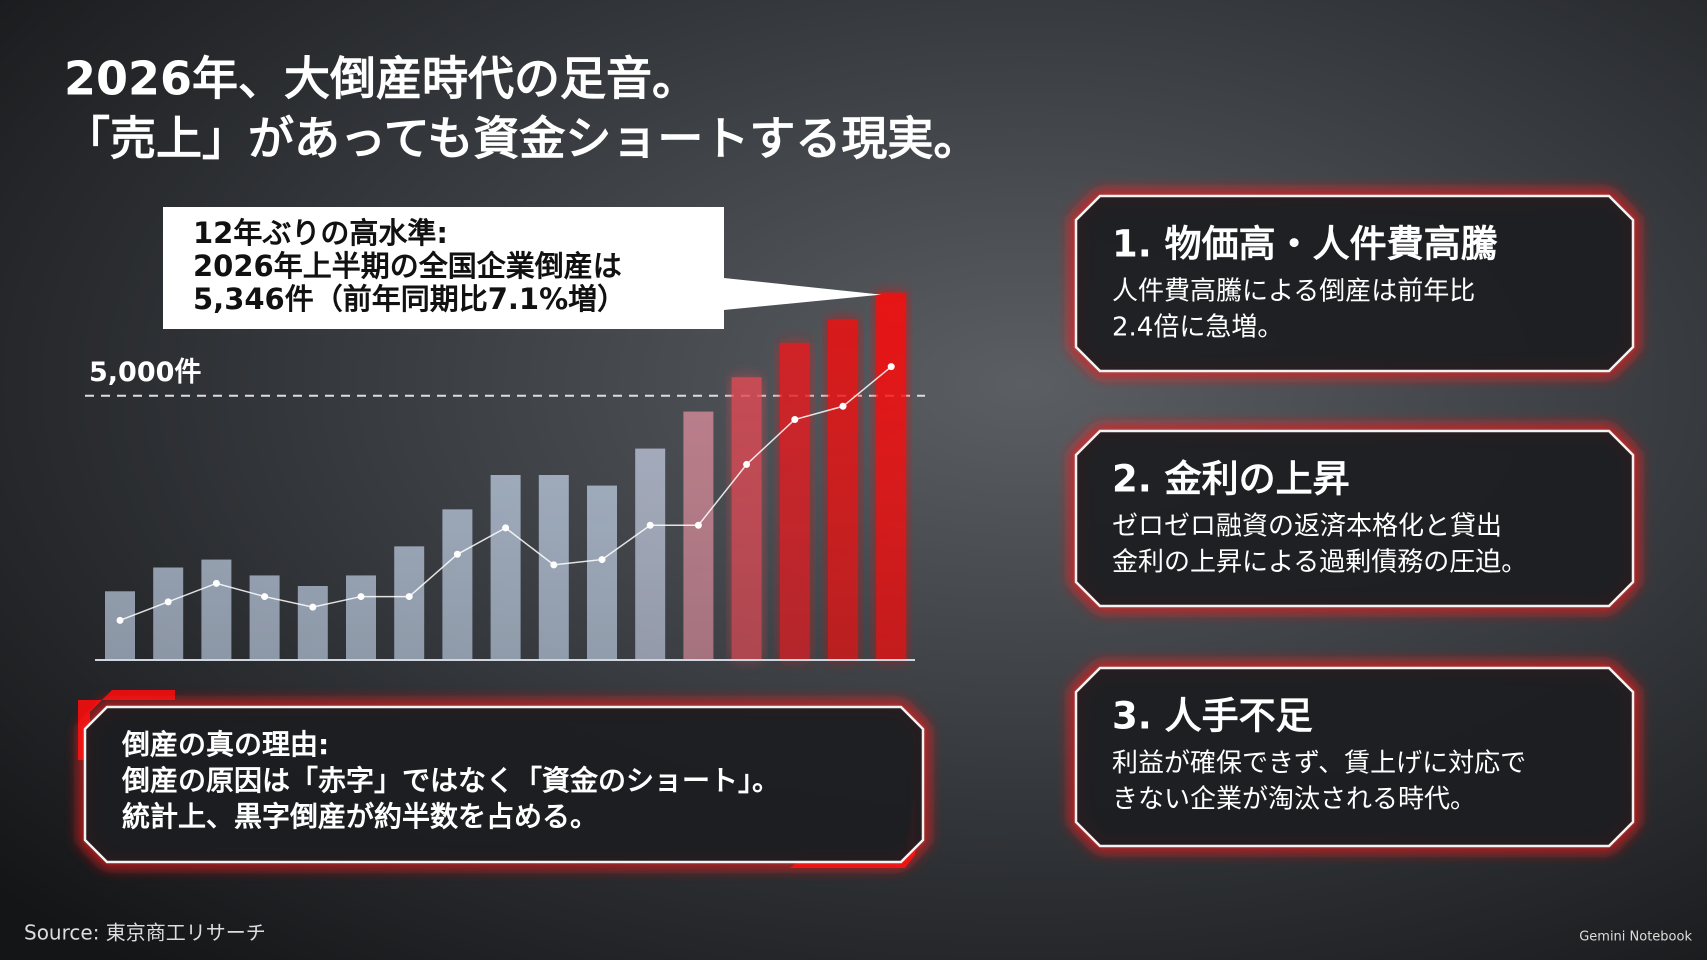 Image resolution: width=1707 pixels, height=960 pixels. I want to click on source: Source: 東京商工リサーチ, so click(145, 933).